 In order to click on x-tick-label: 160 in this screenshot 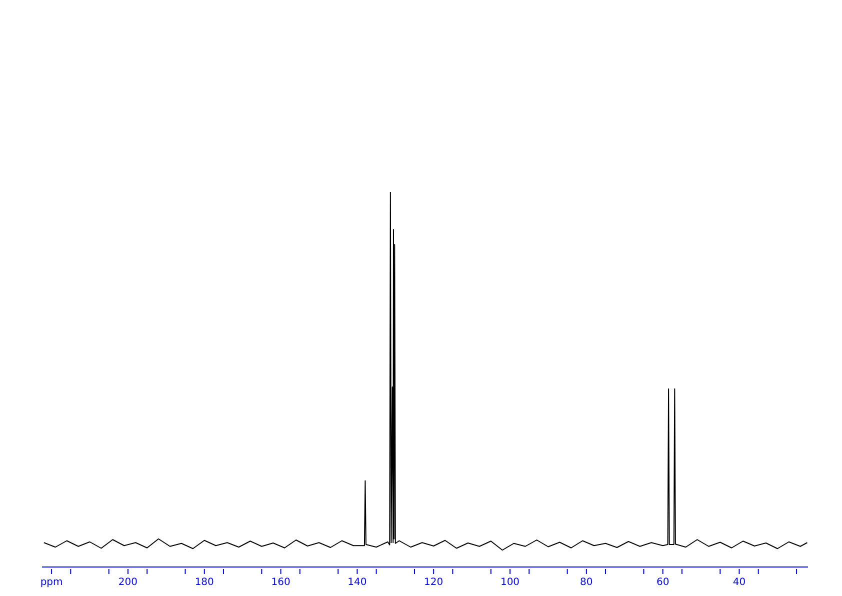, I will do `click(280, 582)`.